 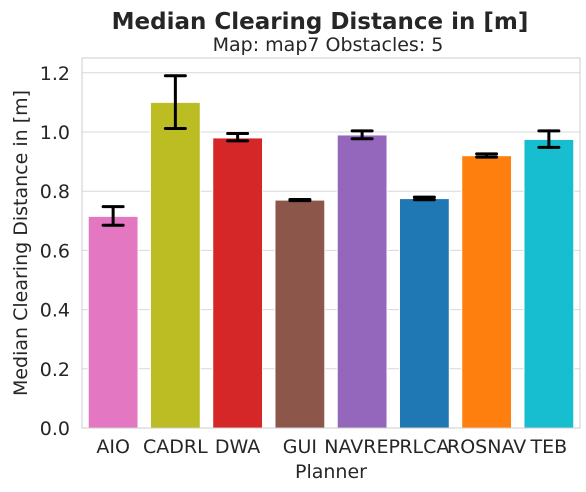 I want to click on x-tick-label: TEB, so click(x=549, y=447).